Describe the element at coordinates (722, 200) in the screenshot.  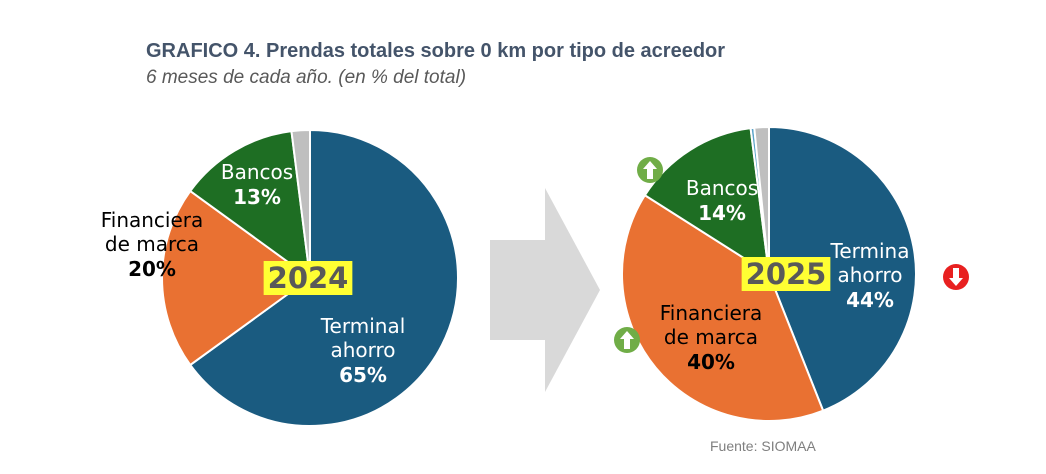
I see `slice-label: Bancos 14%` at that location.